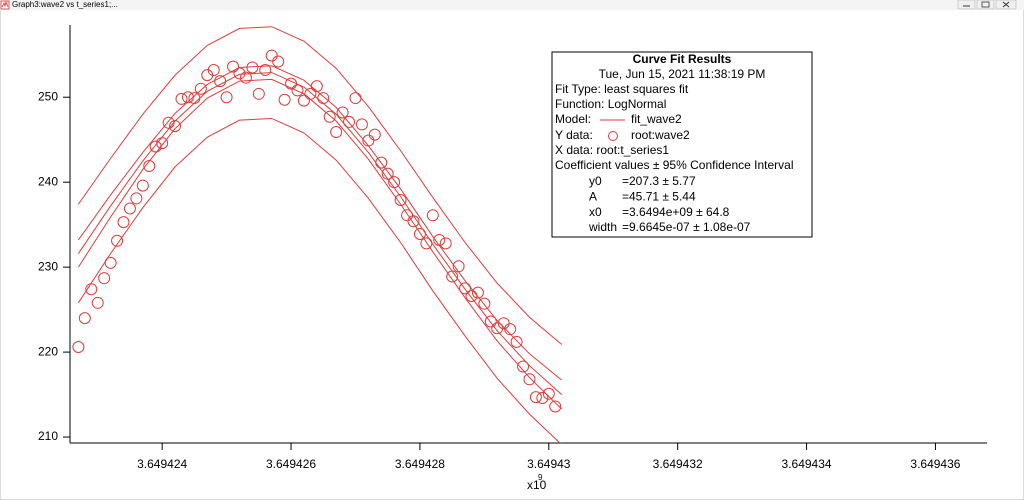 The height and width of the screenshot is (500, 1024). I want to click on coef-value: =3.6494e+09 ± 64.8, so click(676, 212).